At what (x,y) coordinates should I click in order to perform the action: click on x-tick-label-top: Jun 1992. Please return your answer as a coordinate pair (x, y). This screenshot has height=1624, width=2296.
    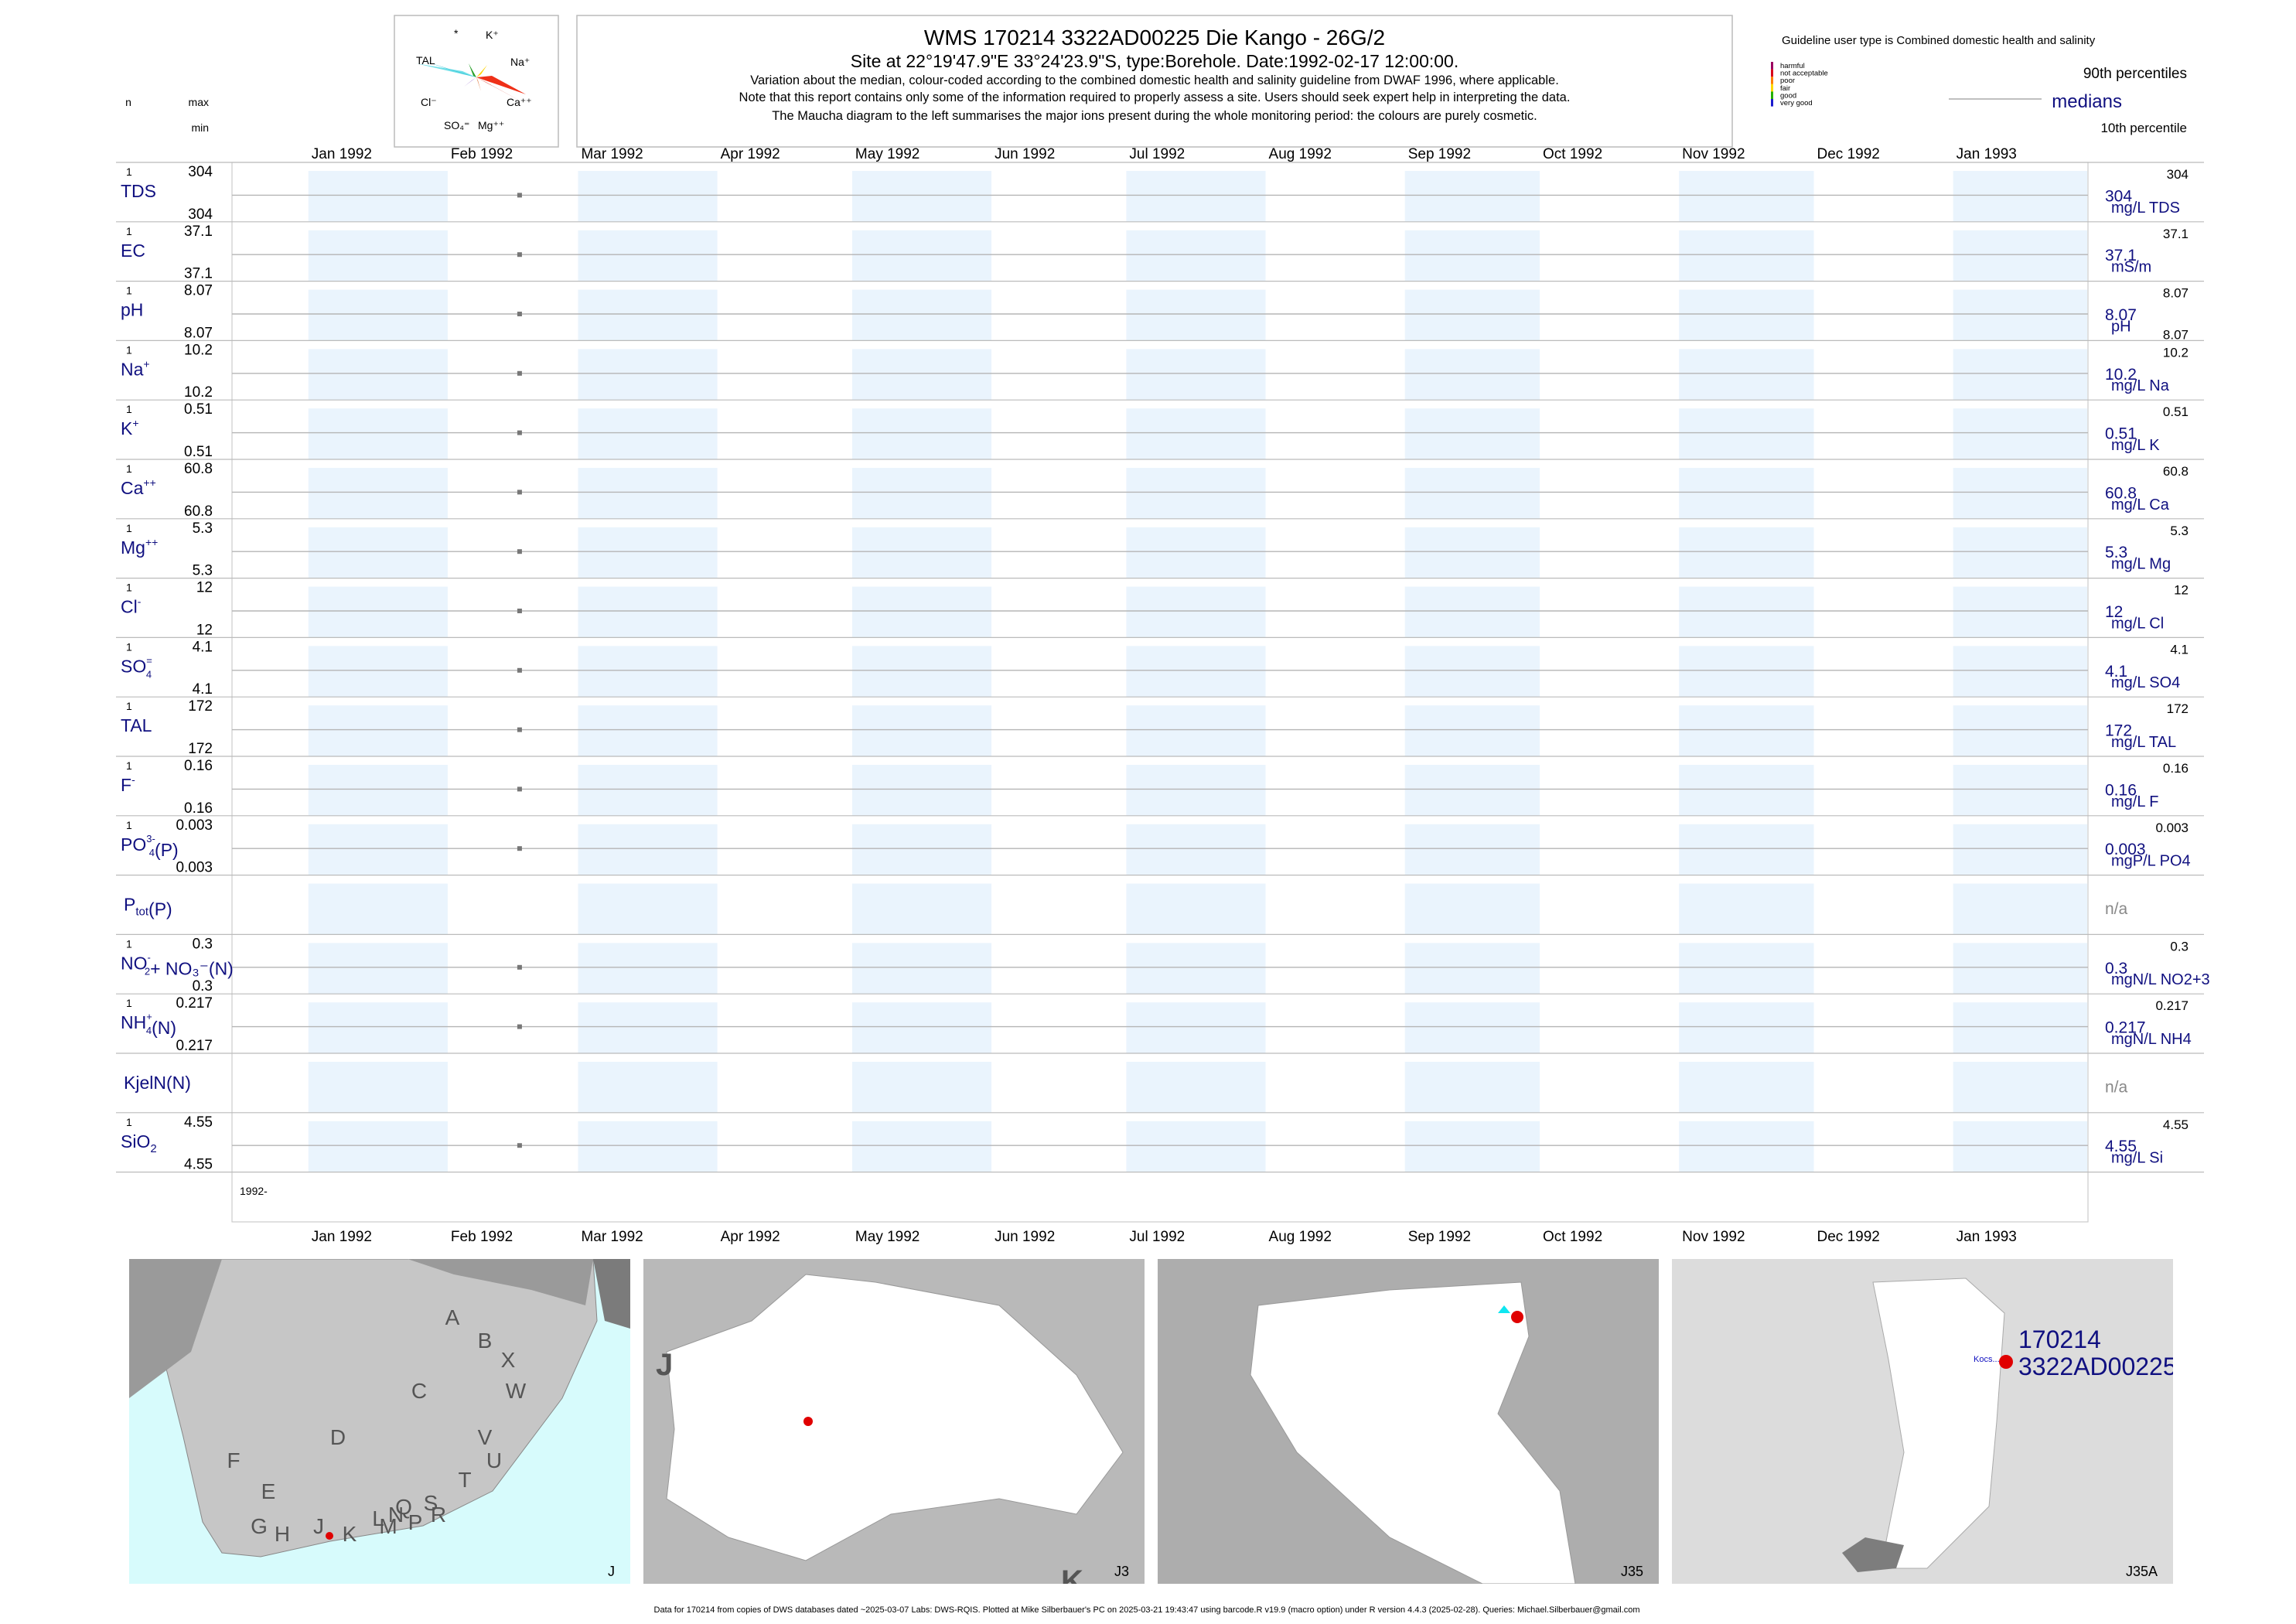
    Looking at the image, I should click on (1024, 154).